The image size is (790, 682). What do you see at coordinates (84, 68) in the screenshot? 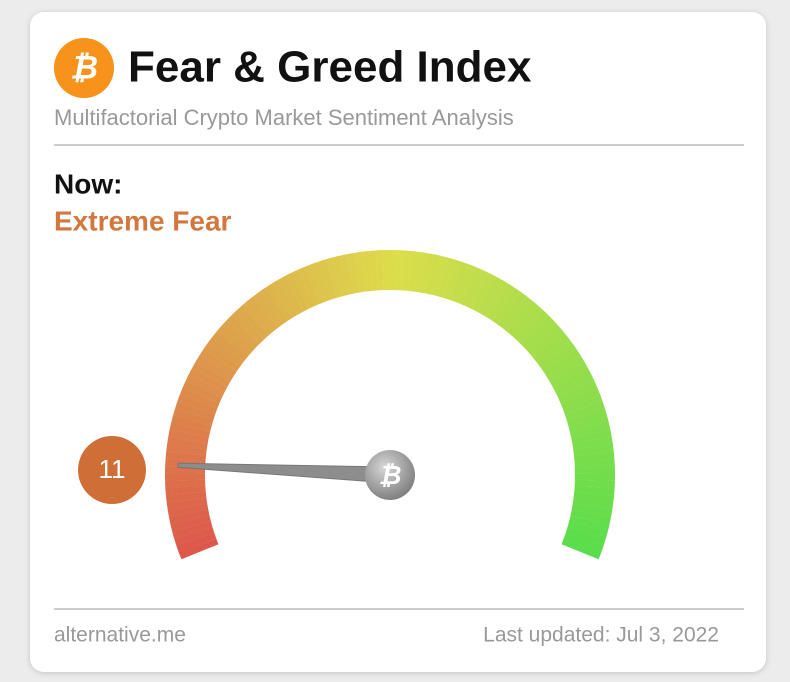
I see `bitcoin-icon` at bounding box center [84, 68].